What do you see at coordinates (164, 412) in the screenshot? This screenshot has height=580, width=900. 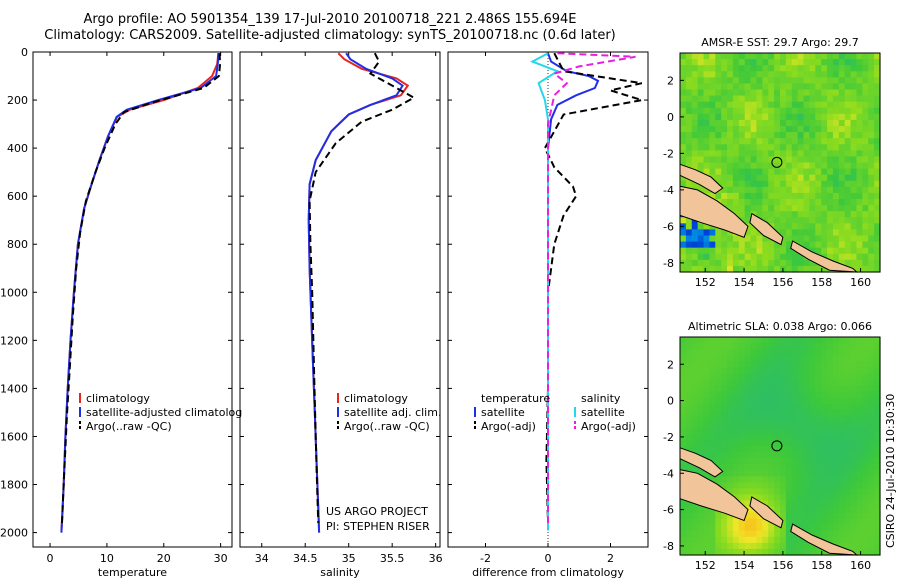 I see `legend-label: satellite-adjusted climatolog` at bounding box center [164, 412].